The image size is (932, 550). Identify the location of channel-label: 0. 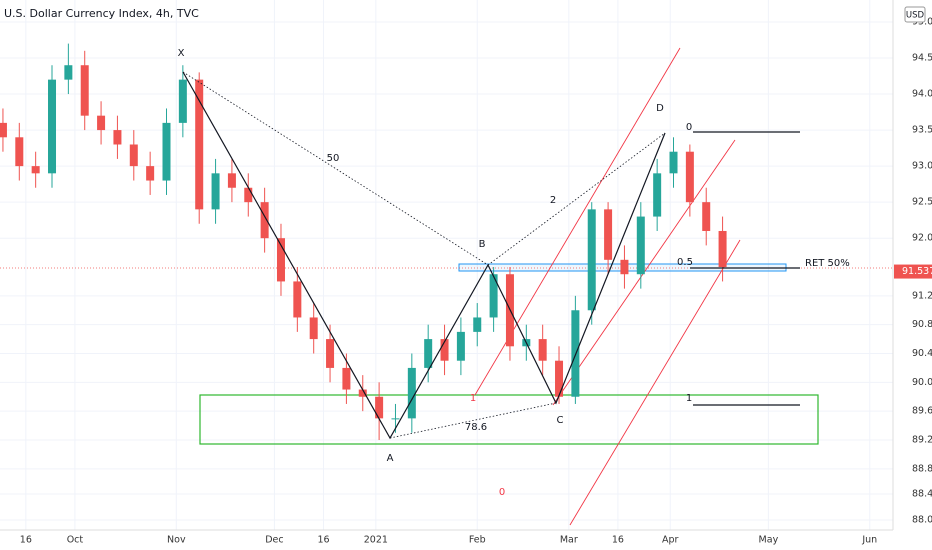
(502, 492).